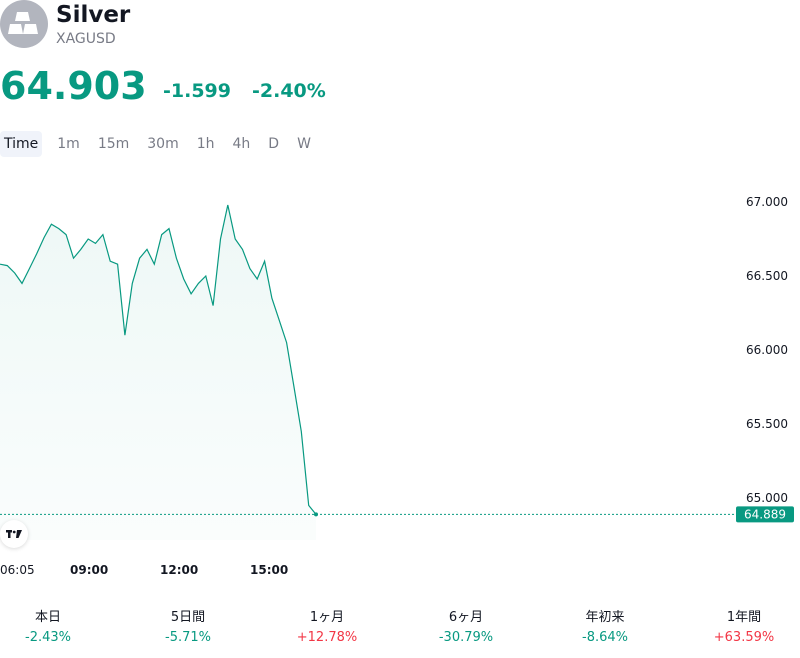 Image resolution: width=800 pixels, height=658 pixels. Describe the element at coordinates (21, 144) in the screenshot. I see `tab-time: Time` at that location.